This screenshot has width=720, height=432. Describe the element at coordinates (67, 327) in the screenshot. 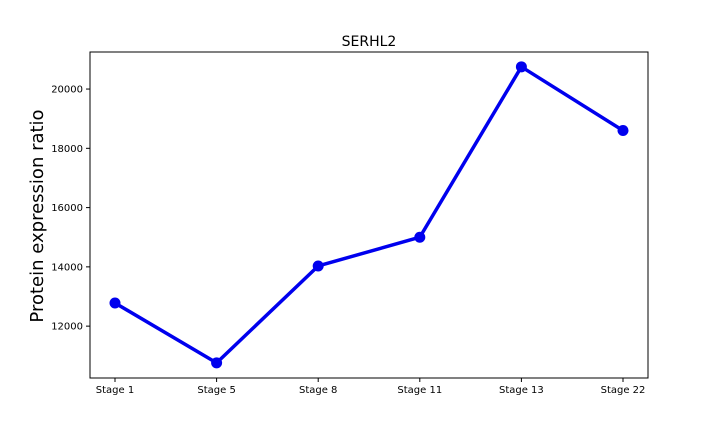

I see `y-tick-label: 12000` at that location.